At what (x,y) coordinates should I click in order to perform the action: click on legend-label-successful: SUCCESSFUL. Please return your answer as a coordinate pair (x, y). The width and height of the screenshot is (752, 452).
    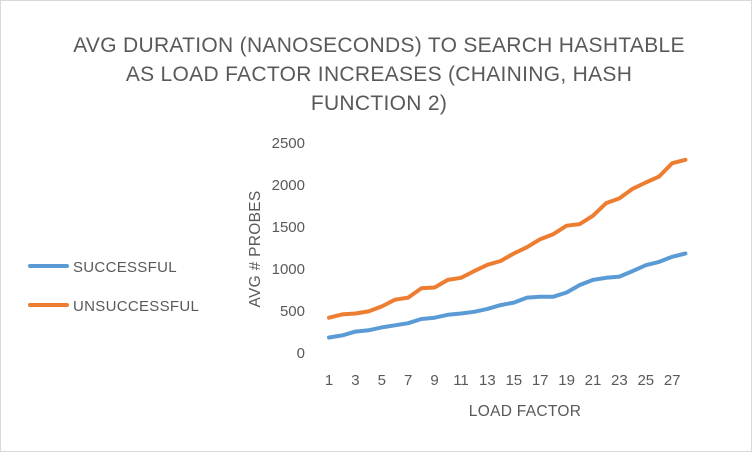
    Looking at the image, I should click on (125, 267).